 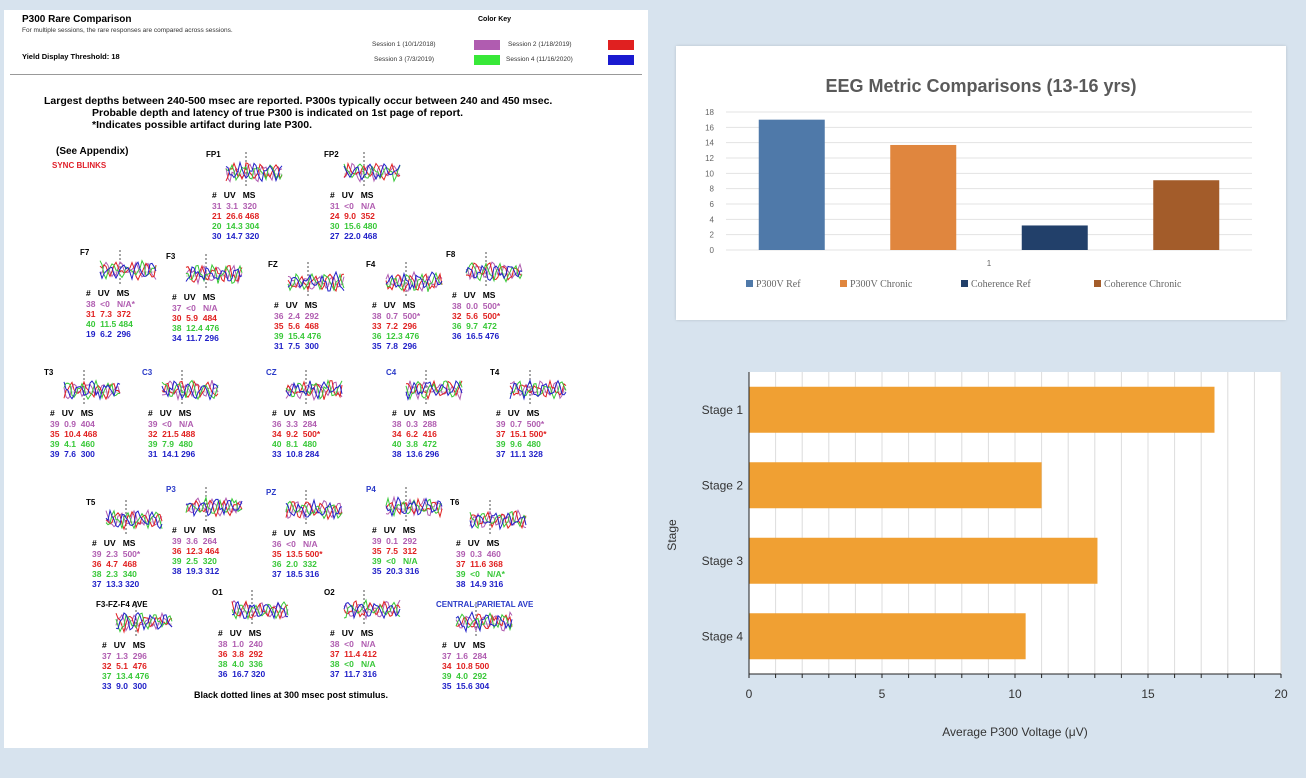 I want to click on session-1-row: 37 <0 N/A, so click(x=195, y=308).